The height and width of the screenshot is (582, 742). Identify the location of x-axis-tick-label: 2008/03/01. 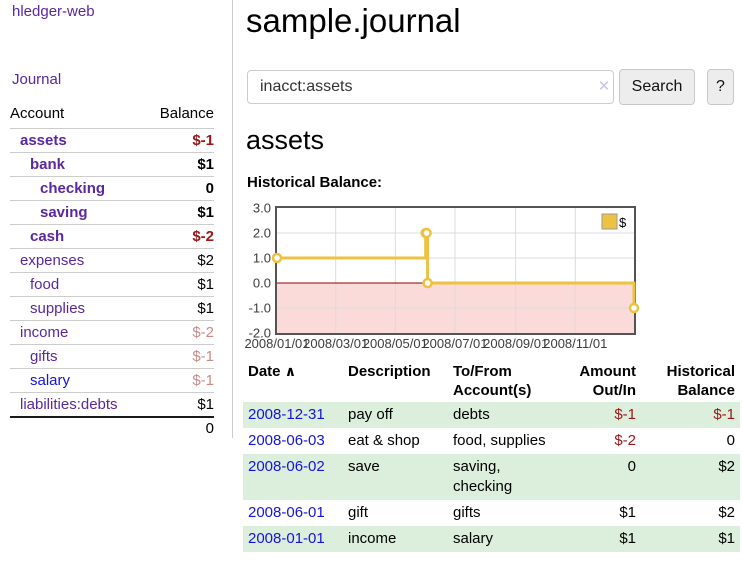
(335, 343).